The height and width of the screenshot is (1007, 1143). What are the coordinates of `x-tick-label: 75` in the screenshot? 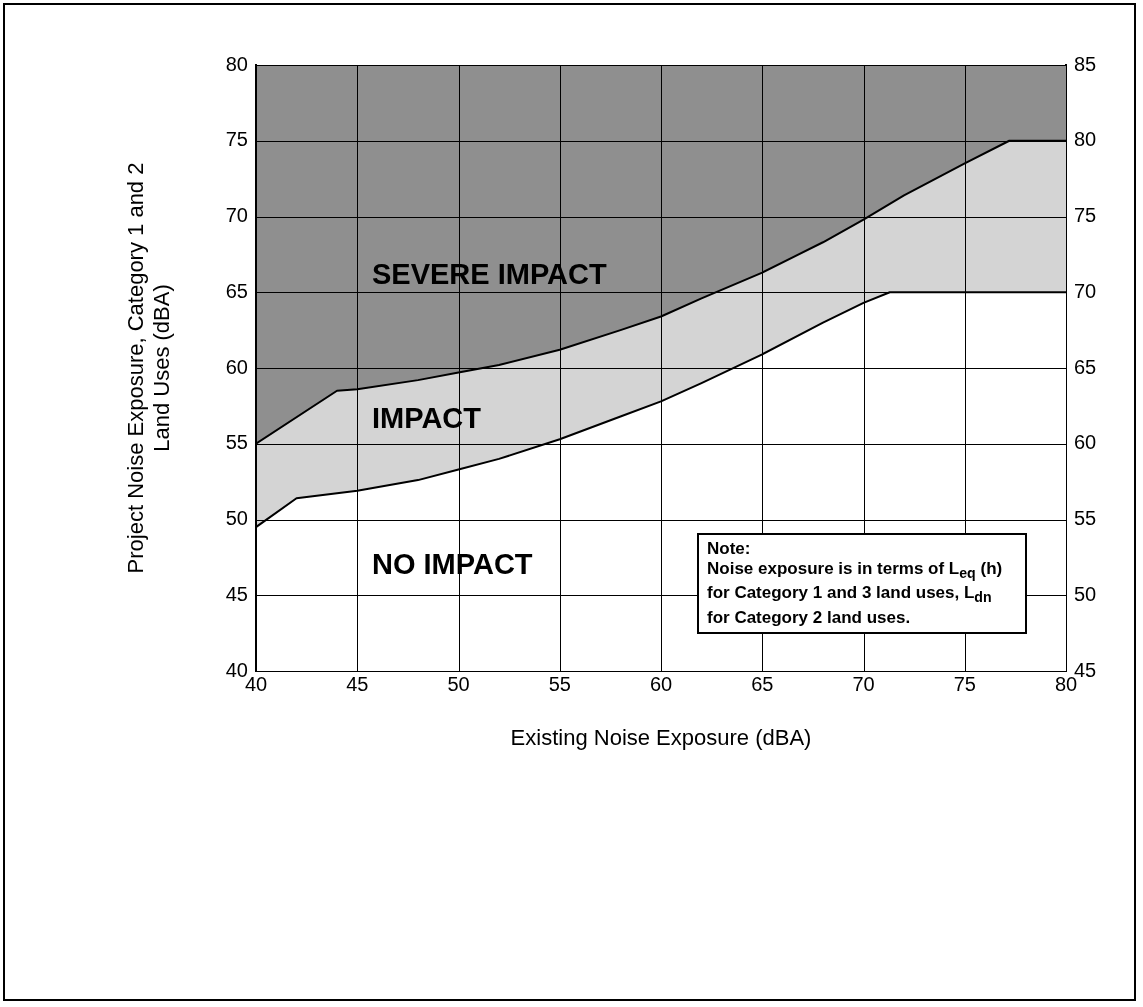 It's located at (964, 683).